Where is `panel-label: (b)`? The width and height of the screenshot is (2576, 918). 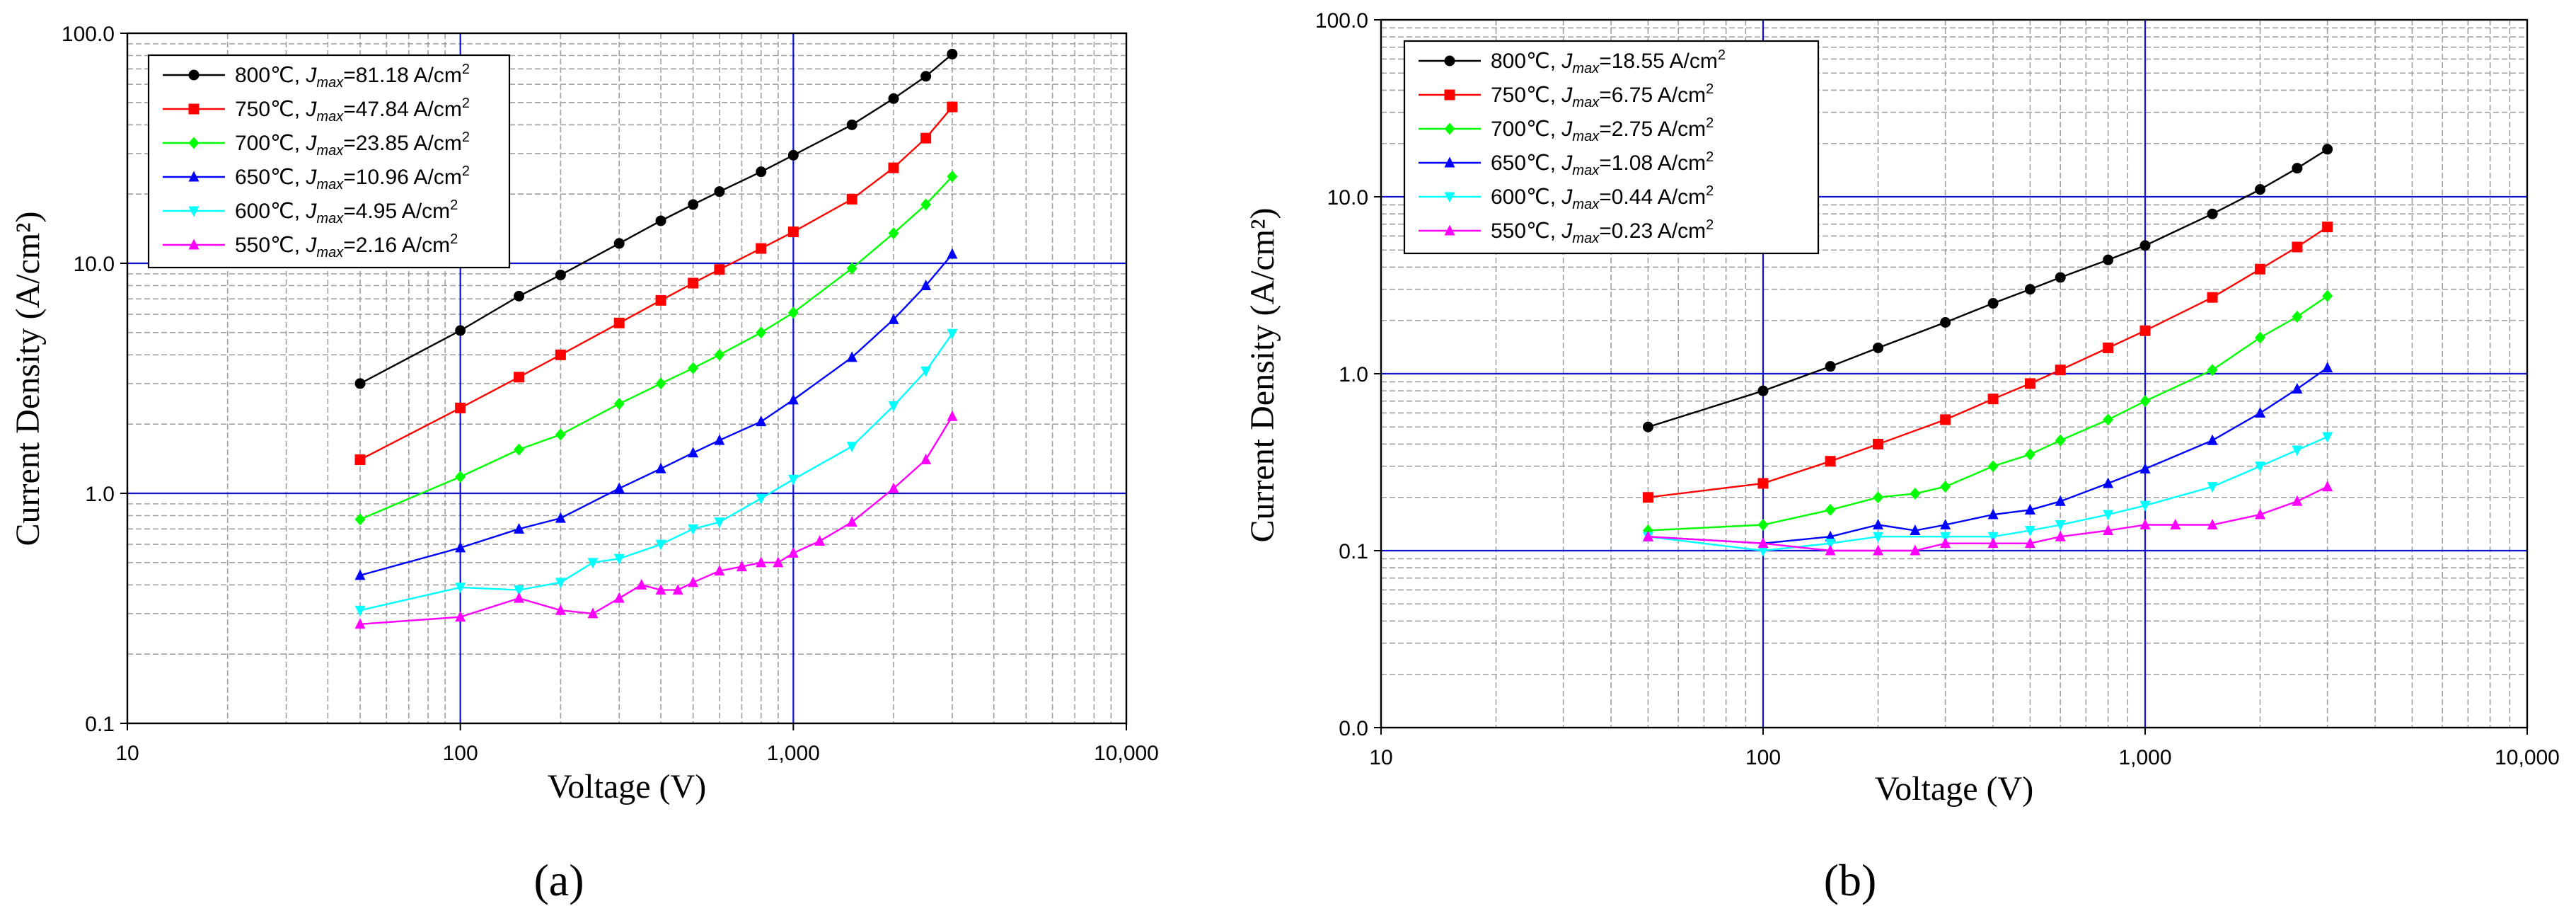 panel-label: (b) is located at coordinates (1850, 880).